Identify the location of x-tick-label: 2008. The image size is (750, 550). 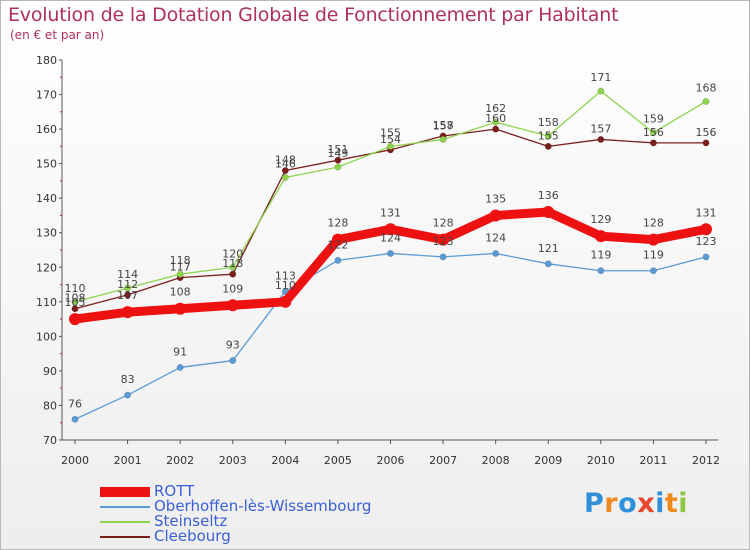
(496, 460).